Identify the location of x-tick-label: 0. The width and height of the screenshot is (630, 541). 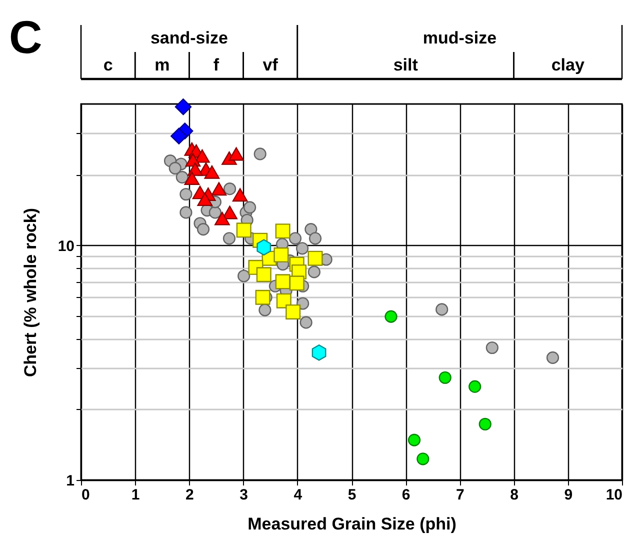
(86, 495).